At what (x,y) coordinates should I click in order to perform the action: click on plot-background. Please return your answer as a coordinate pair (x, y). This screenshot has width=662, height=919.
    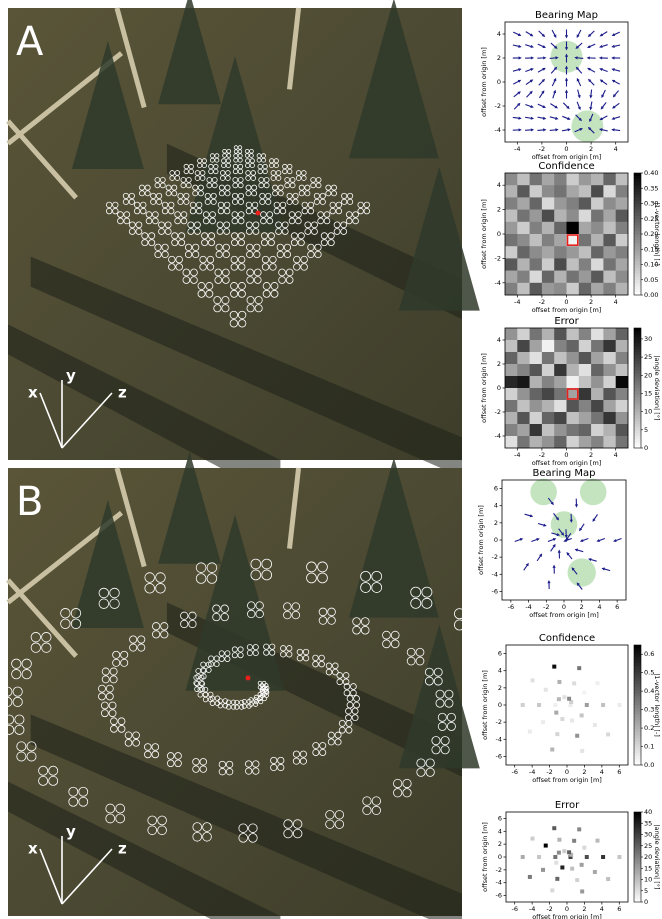
    Looking at the image, I should click on (567, 705).